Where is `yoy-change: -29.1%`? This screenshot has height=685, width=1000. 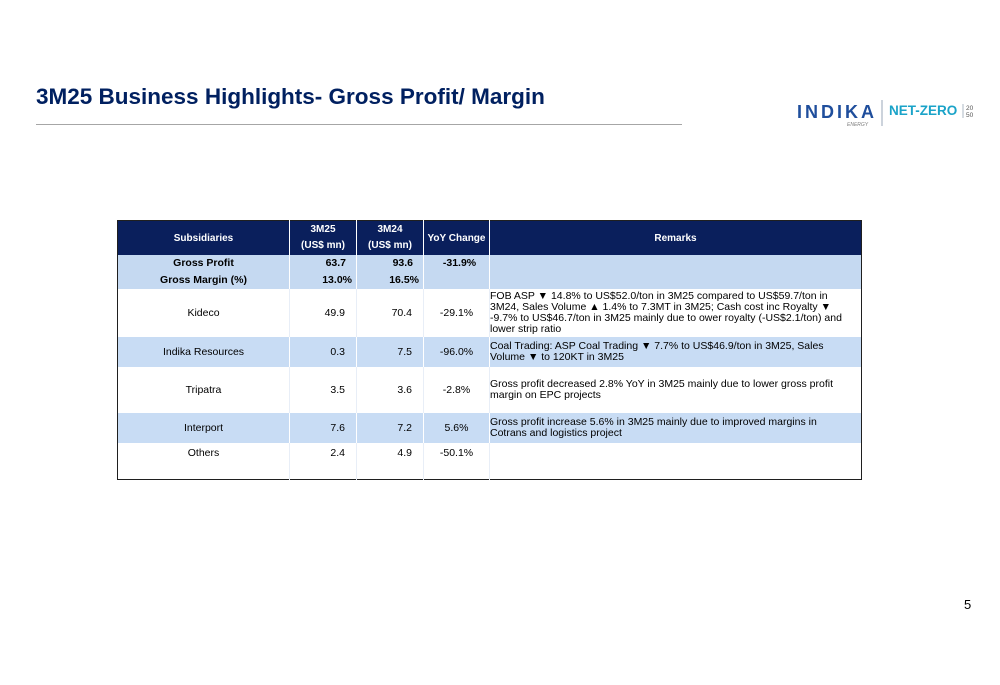
yoy-change: -29.1% is located at coordinates (456, 313).